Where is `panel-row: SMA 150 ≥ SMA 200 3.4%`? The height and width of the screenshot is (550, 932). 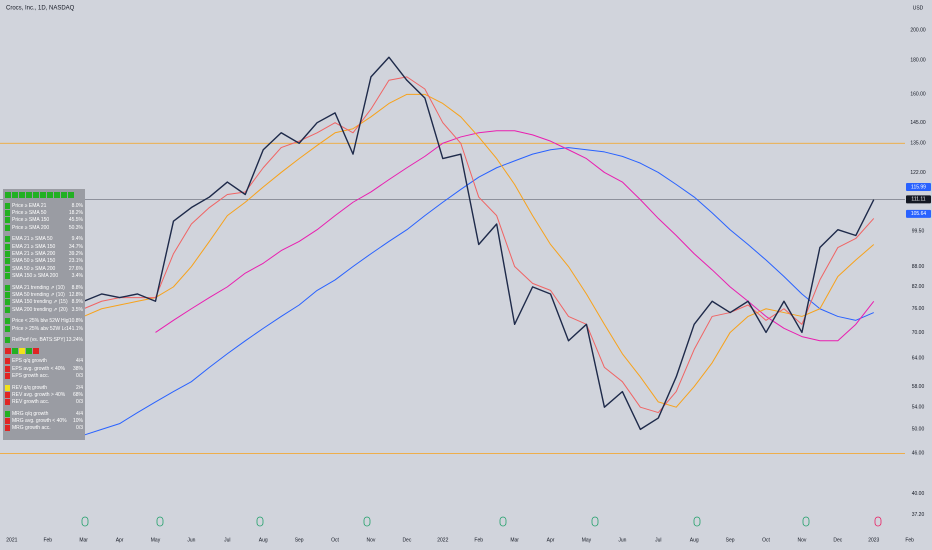 panel-row: SMA 150 ≥ SMA 200 3.4% is located at coordinates (44, 276).